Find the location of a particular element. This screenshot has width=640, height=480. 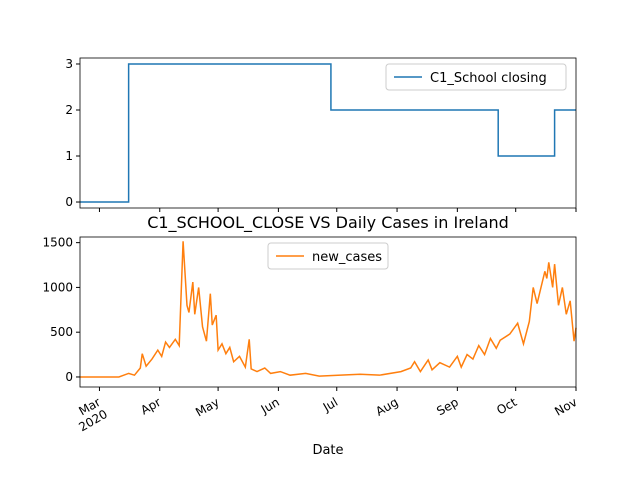

x-tick-label: Jun is located at coordinates (270, 406).